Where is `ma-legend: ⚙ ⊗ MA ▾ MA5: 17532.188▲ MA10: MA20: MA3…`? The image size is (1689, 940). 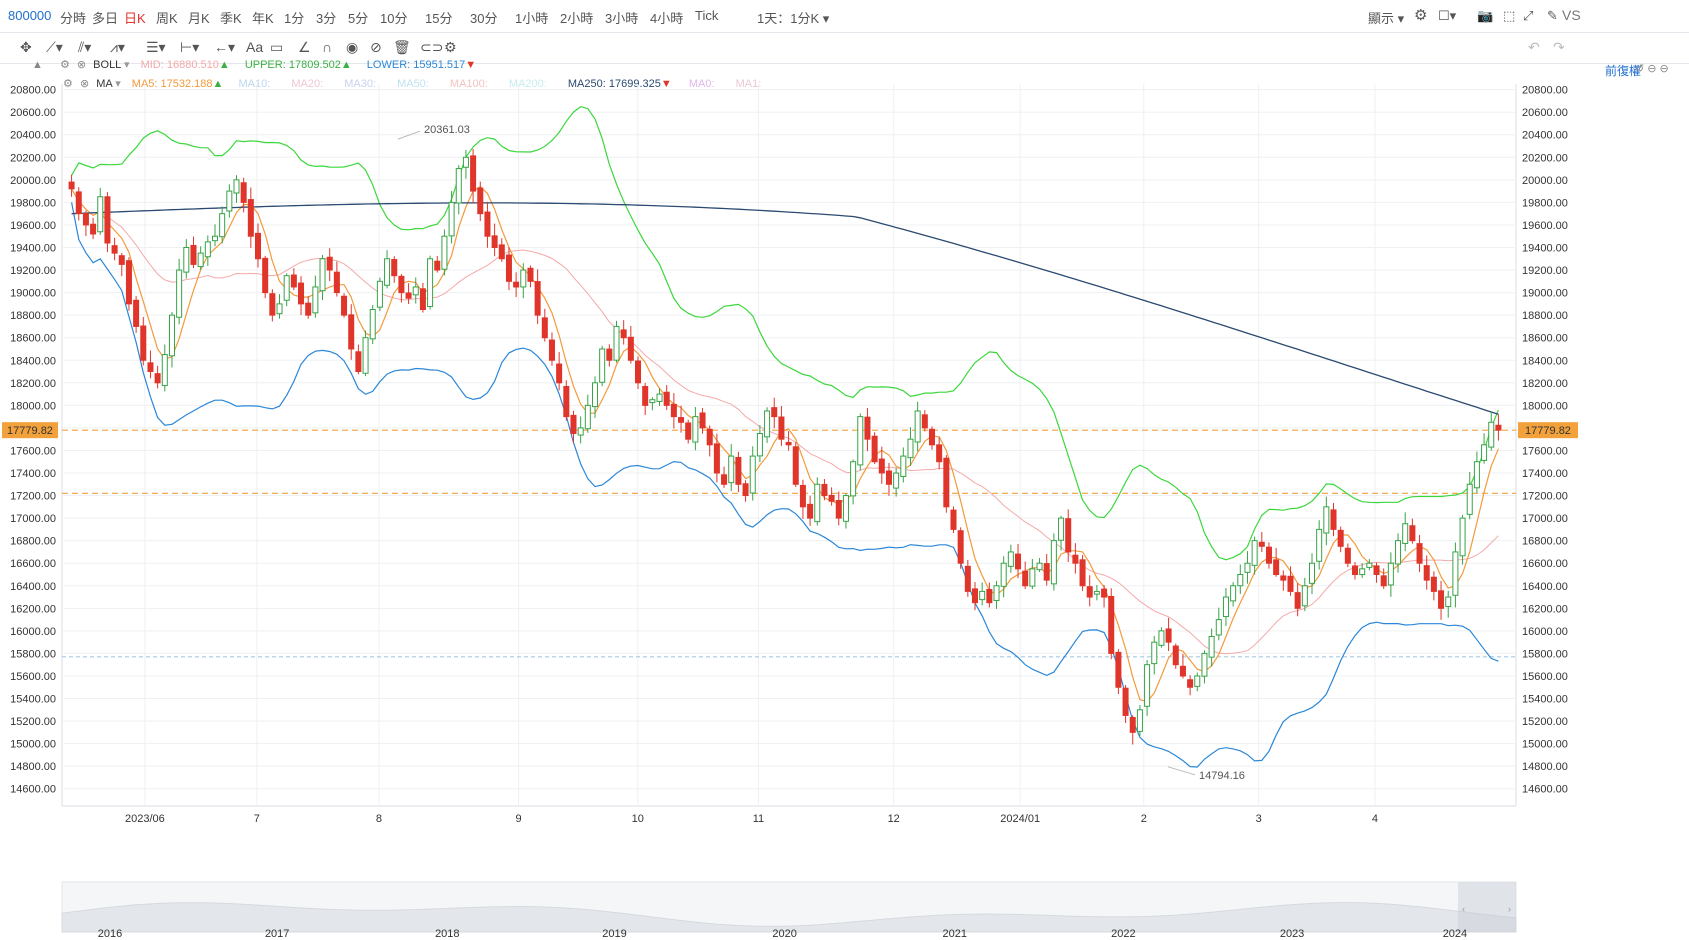 ma-legend: ⚙ ⊗ MA ▾ MA5: 17532.188▲ MA10: MA20: MA3… is located at coordinates (412, 84).